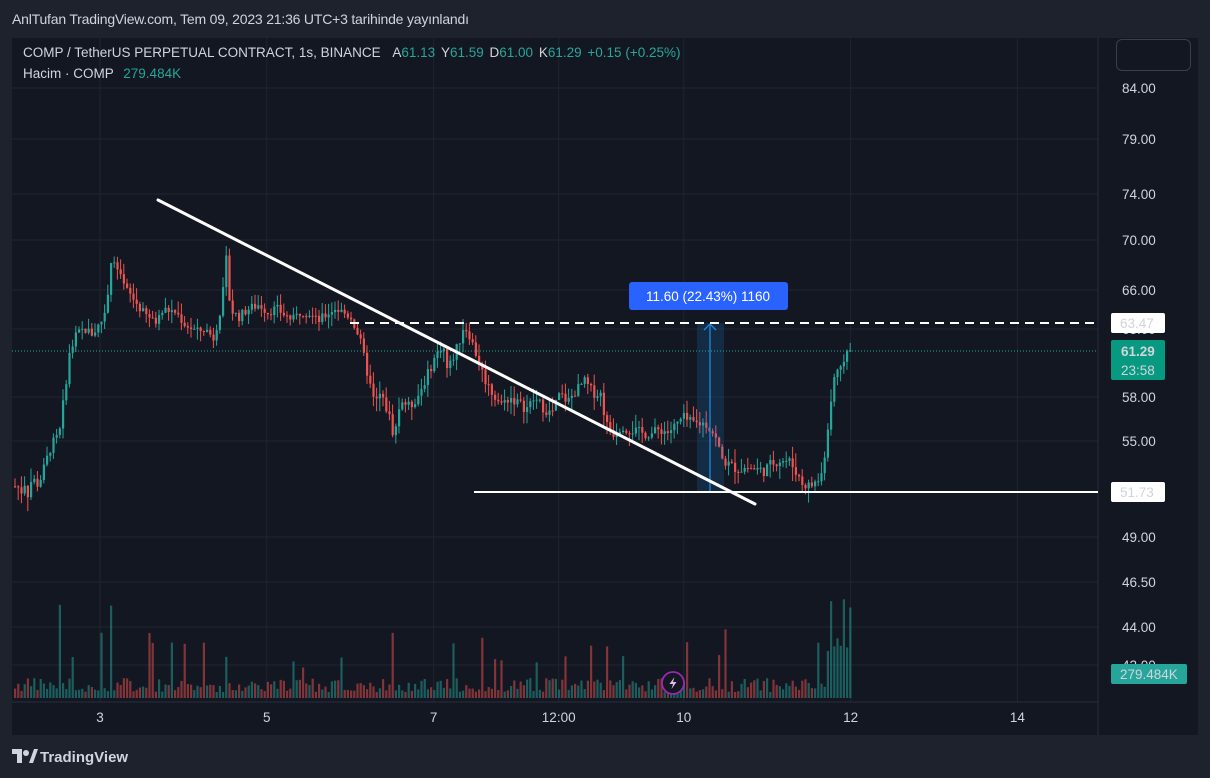 This screenshot has width=1210, height=778. I want to click on close-value: 61.29, so click(564, 52).